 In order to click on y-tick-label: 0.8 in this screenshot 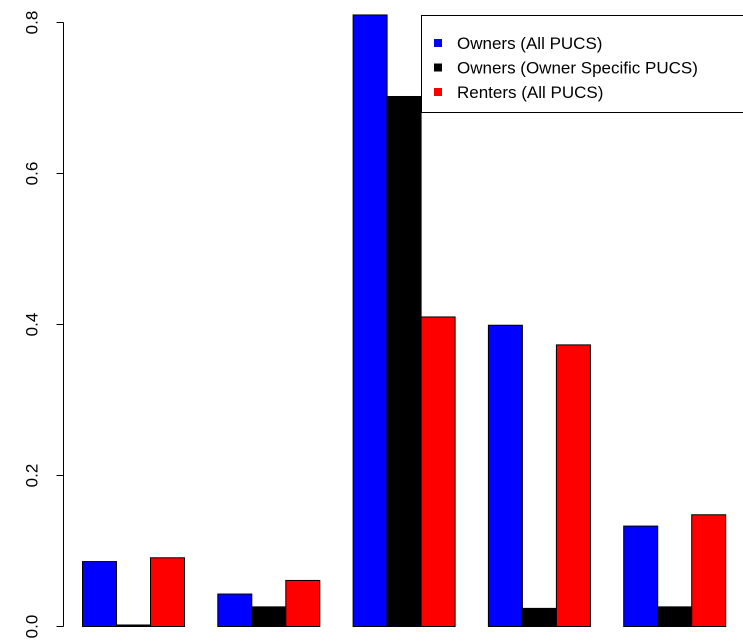, I will do `click(32, 23)`.